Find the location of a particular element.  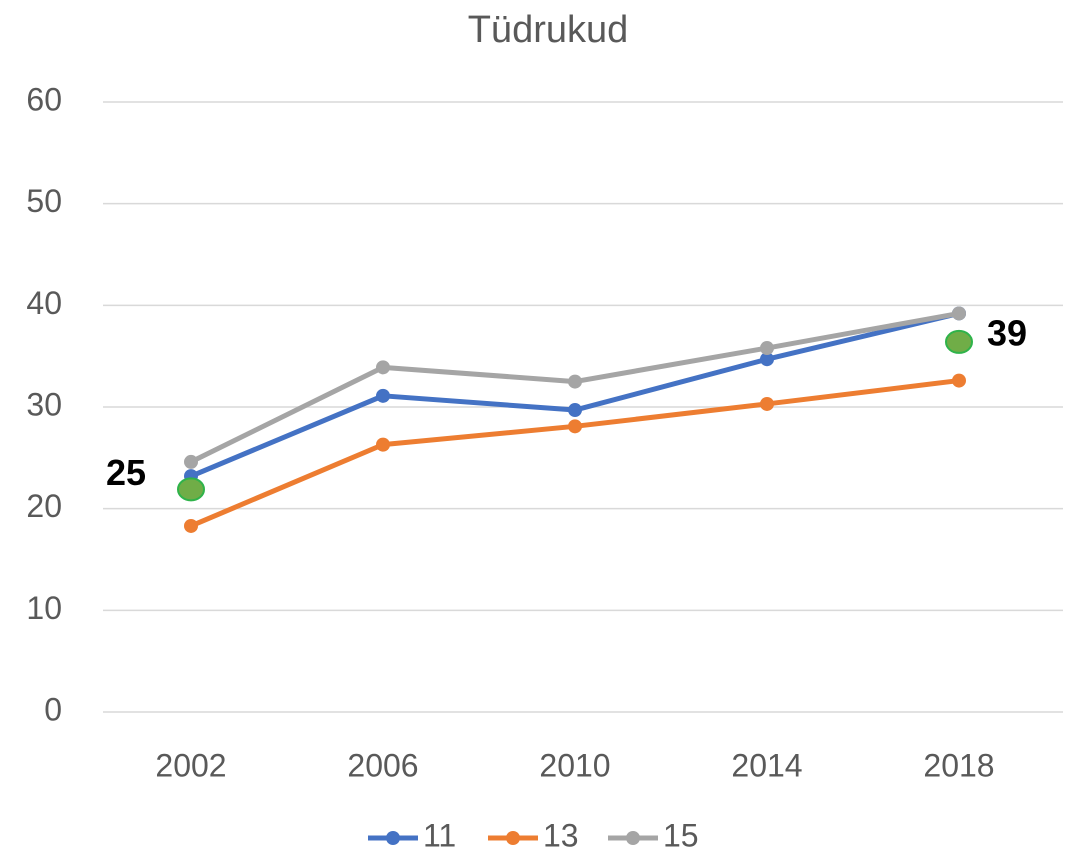

chart-title: Tüdrukud is located at coordinates (548, 30).